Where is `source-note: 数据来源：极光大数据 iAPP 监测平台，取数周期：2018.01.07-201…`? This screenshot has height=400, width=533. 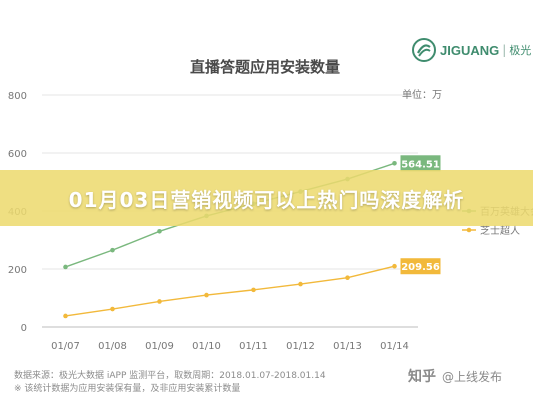 source-note: 数据来源：极光大数据 iAPP 监测平台，取数周期：2018.01.07-201… is located at coordinates (170, 375).